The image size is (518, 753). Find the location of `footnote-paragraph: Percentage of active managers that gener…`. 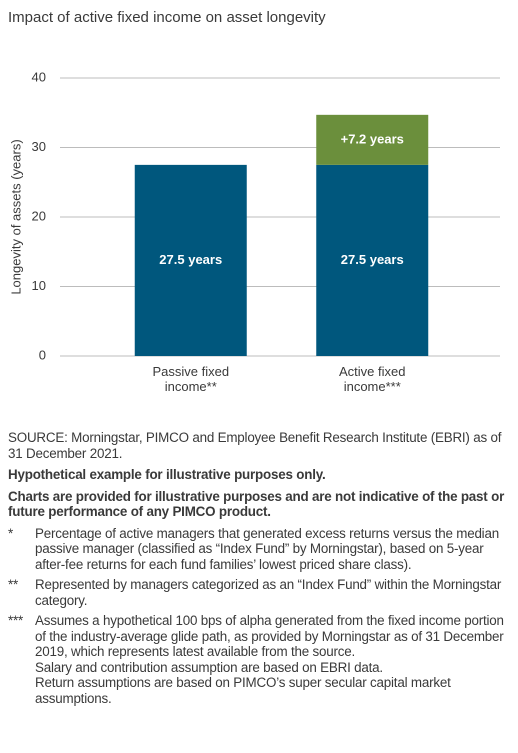

footnote-paragraph: Percentage of active managers that gener… is located at coordinates (267, 548).